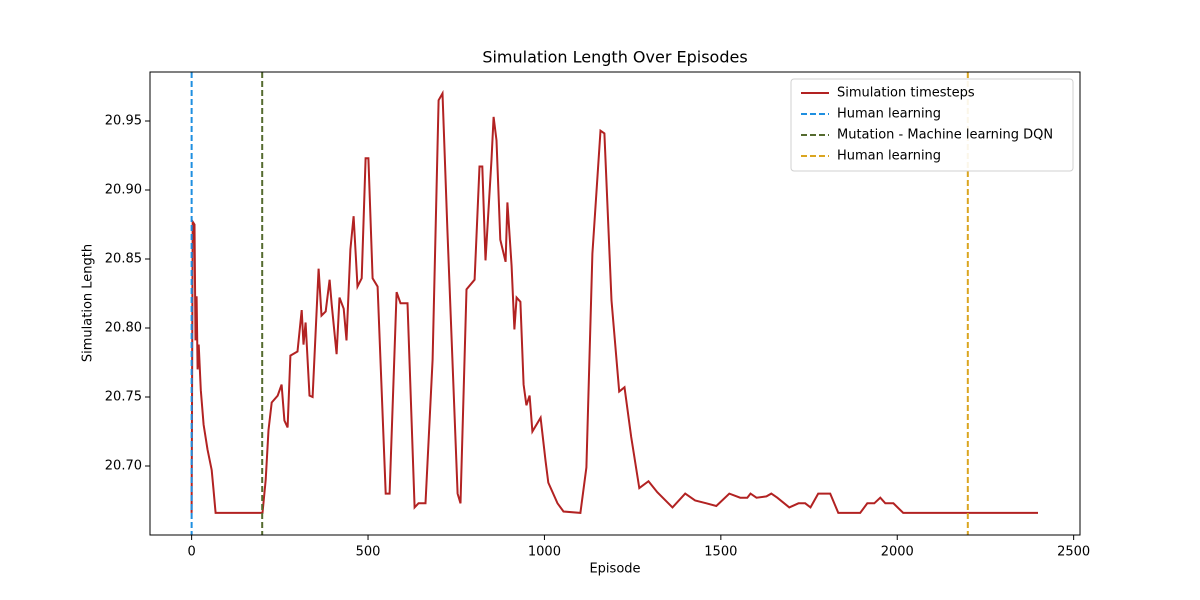 The height and width of the screenshot is (600, 1200). Describe the element at coordinates (906, 93) in the screenshot. I see `legend-label: Simulation timesteps` at that location.